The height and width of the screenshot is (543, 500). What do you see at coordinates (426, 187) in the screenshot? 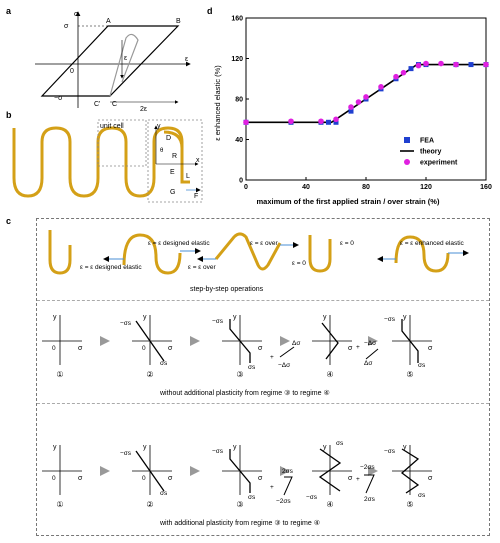
I see `chart-xtick-label: 120` at bounding box center [426, 187].